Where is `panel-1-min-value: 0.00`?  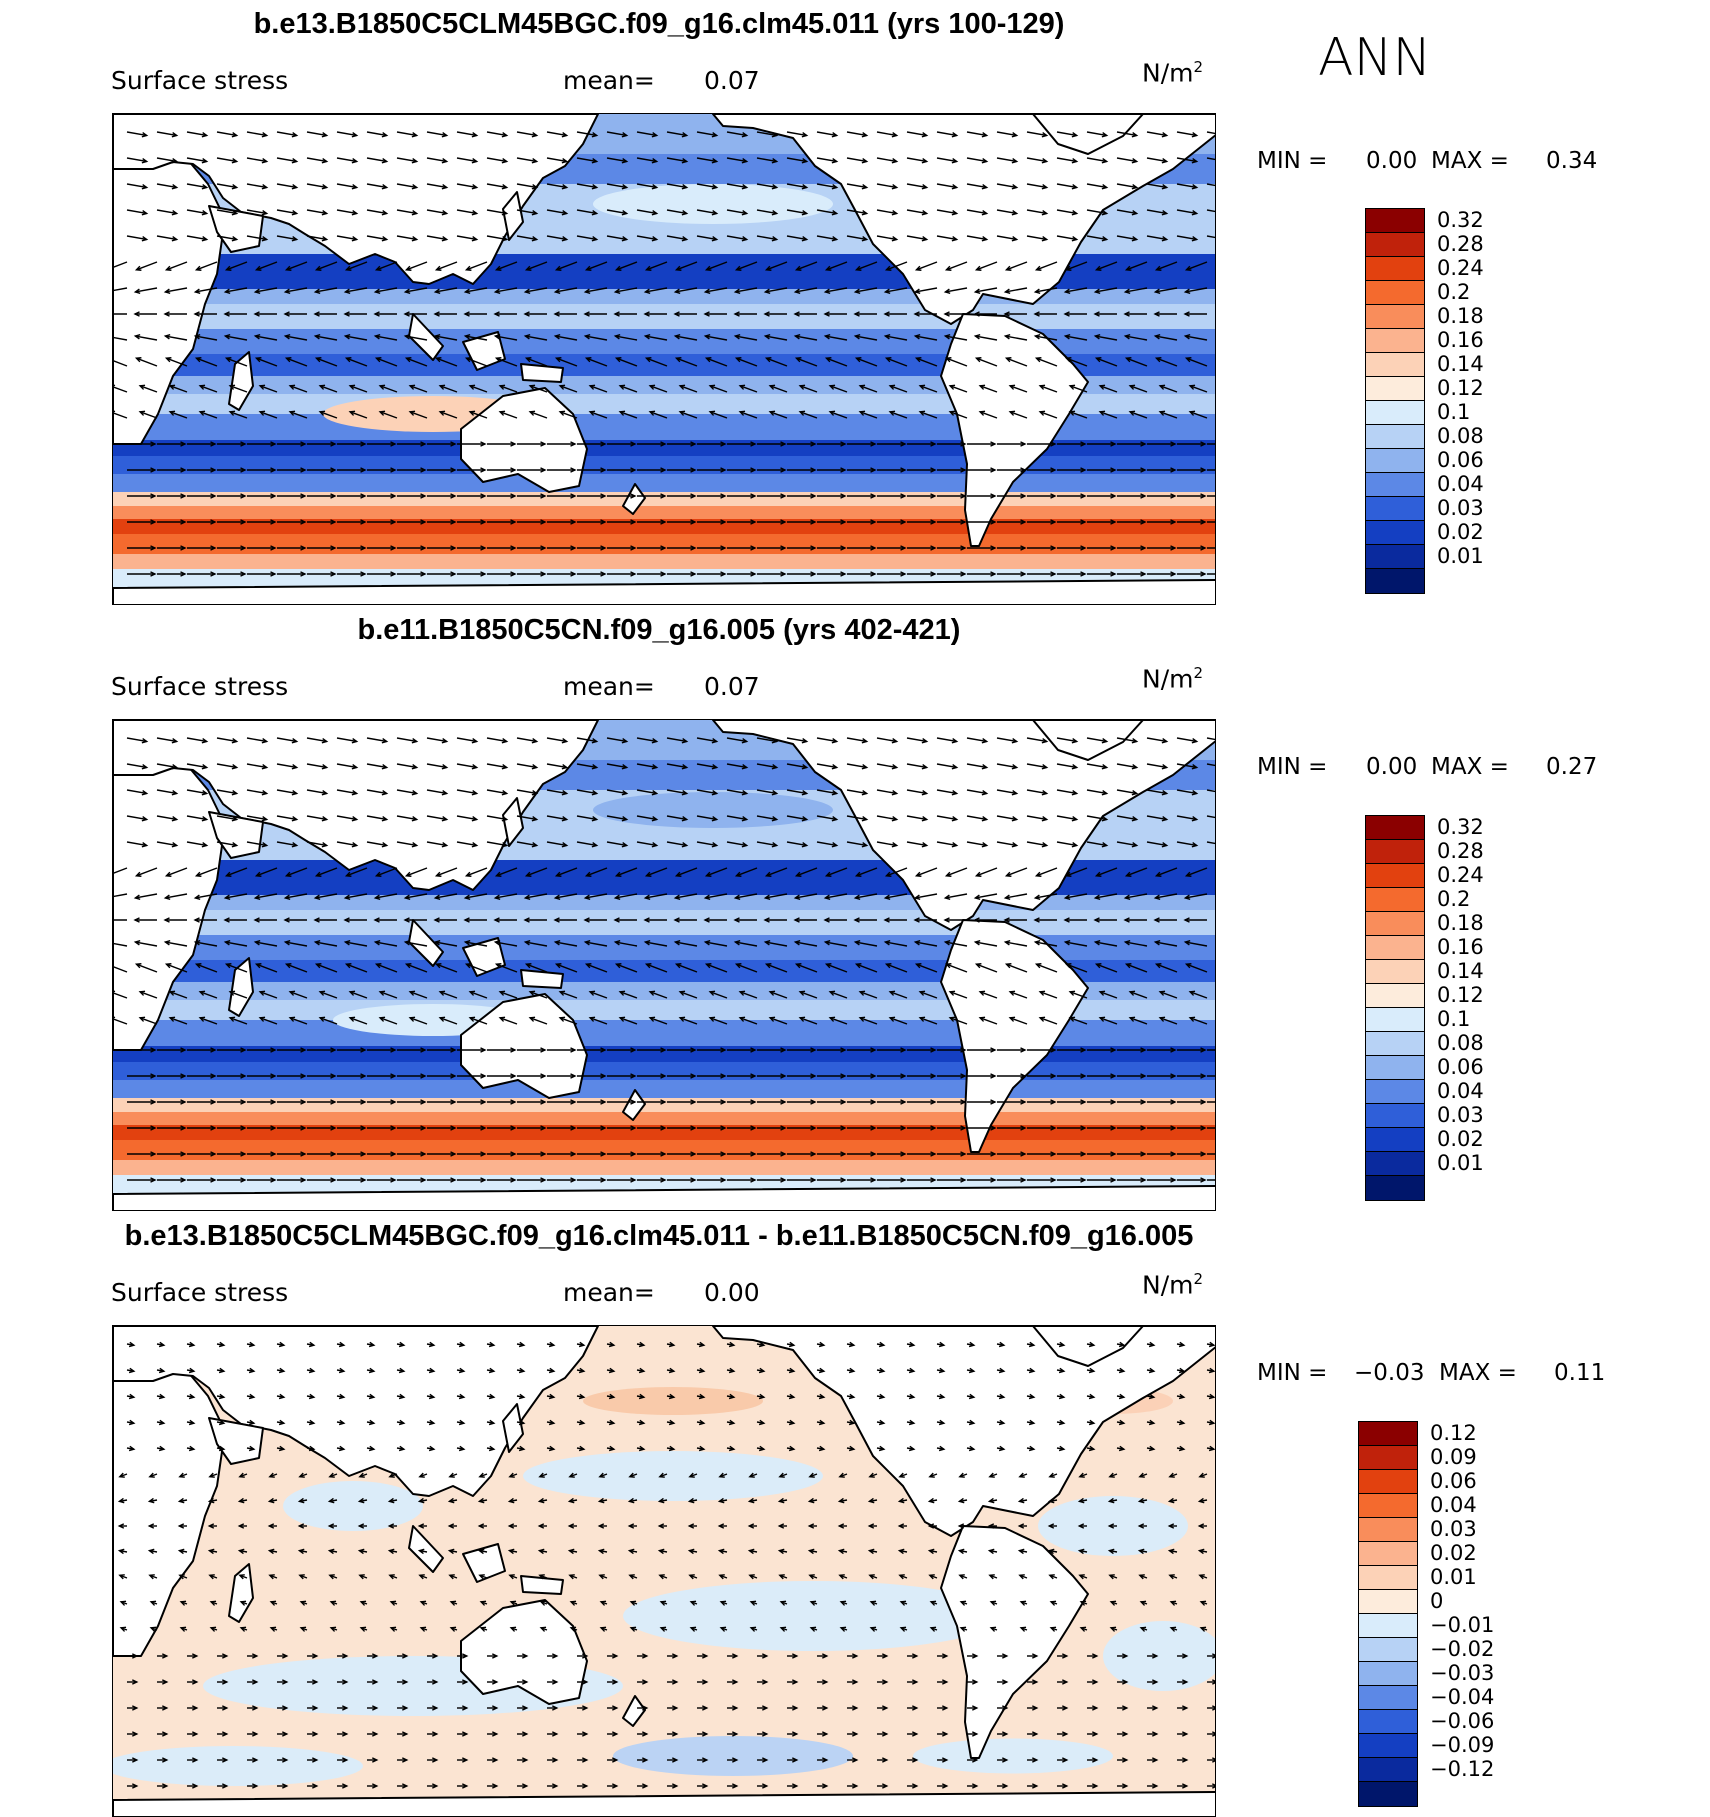
panel-1-min-value: 0.00 is located at coordinates (1392, 161).